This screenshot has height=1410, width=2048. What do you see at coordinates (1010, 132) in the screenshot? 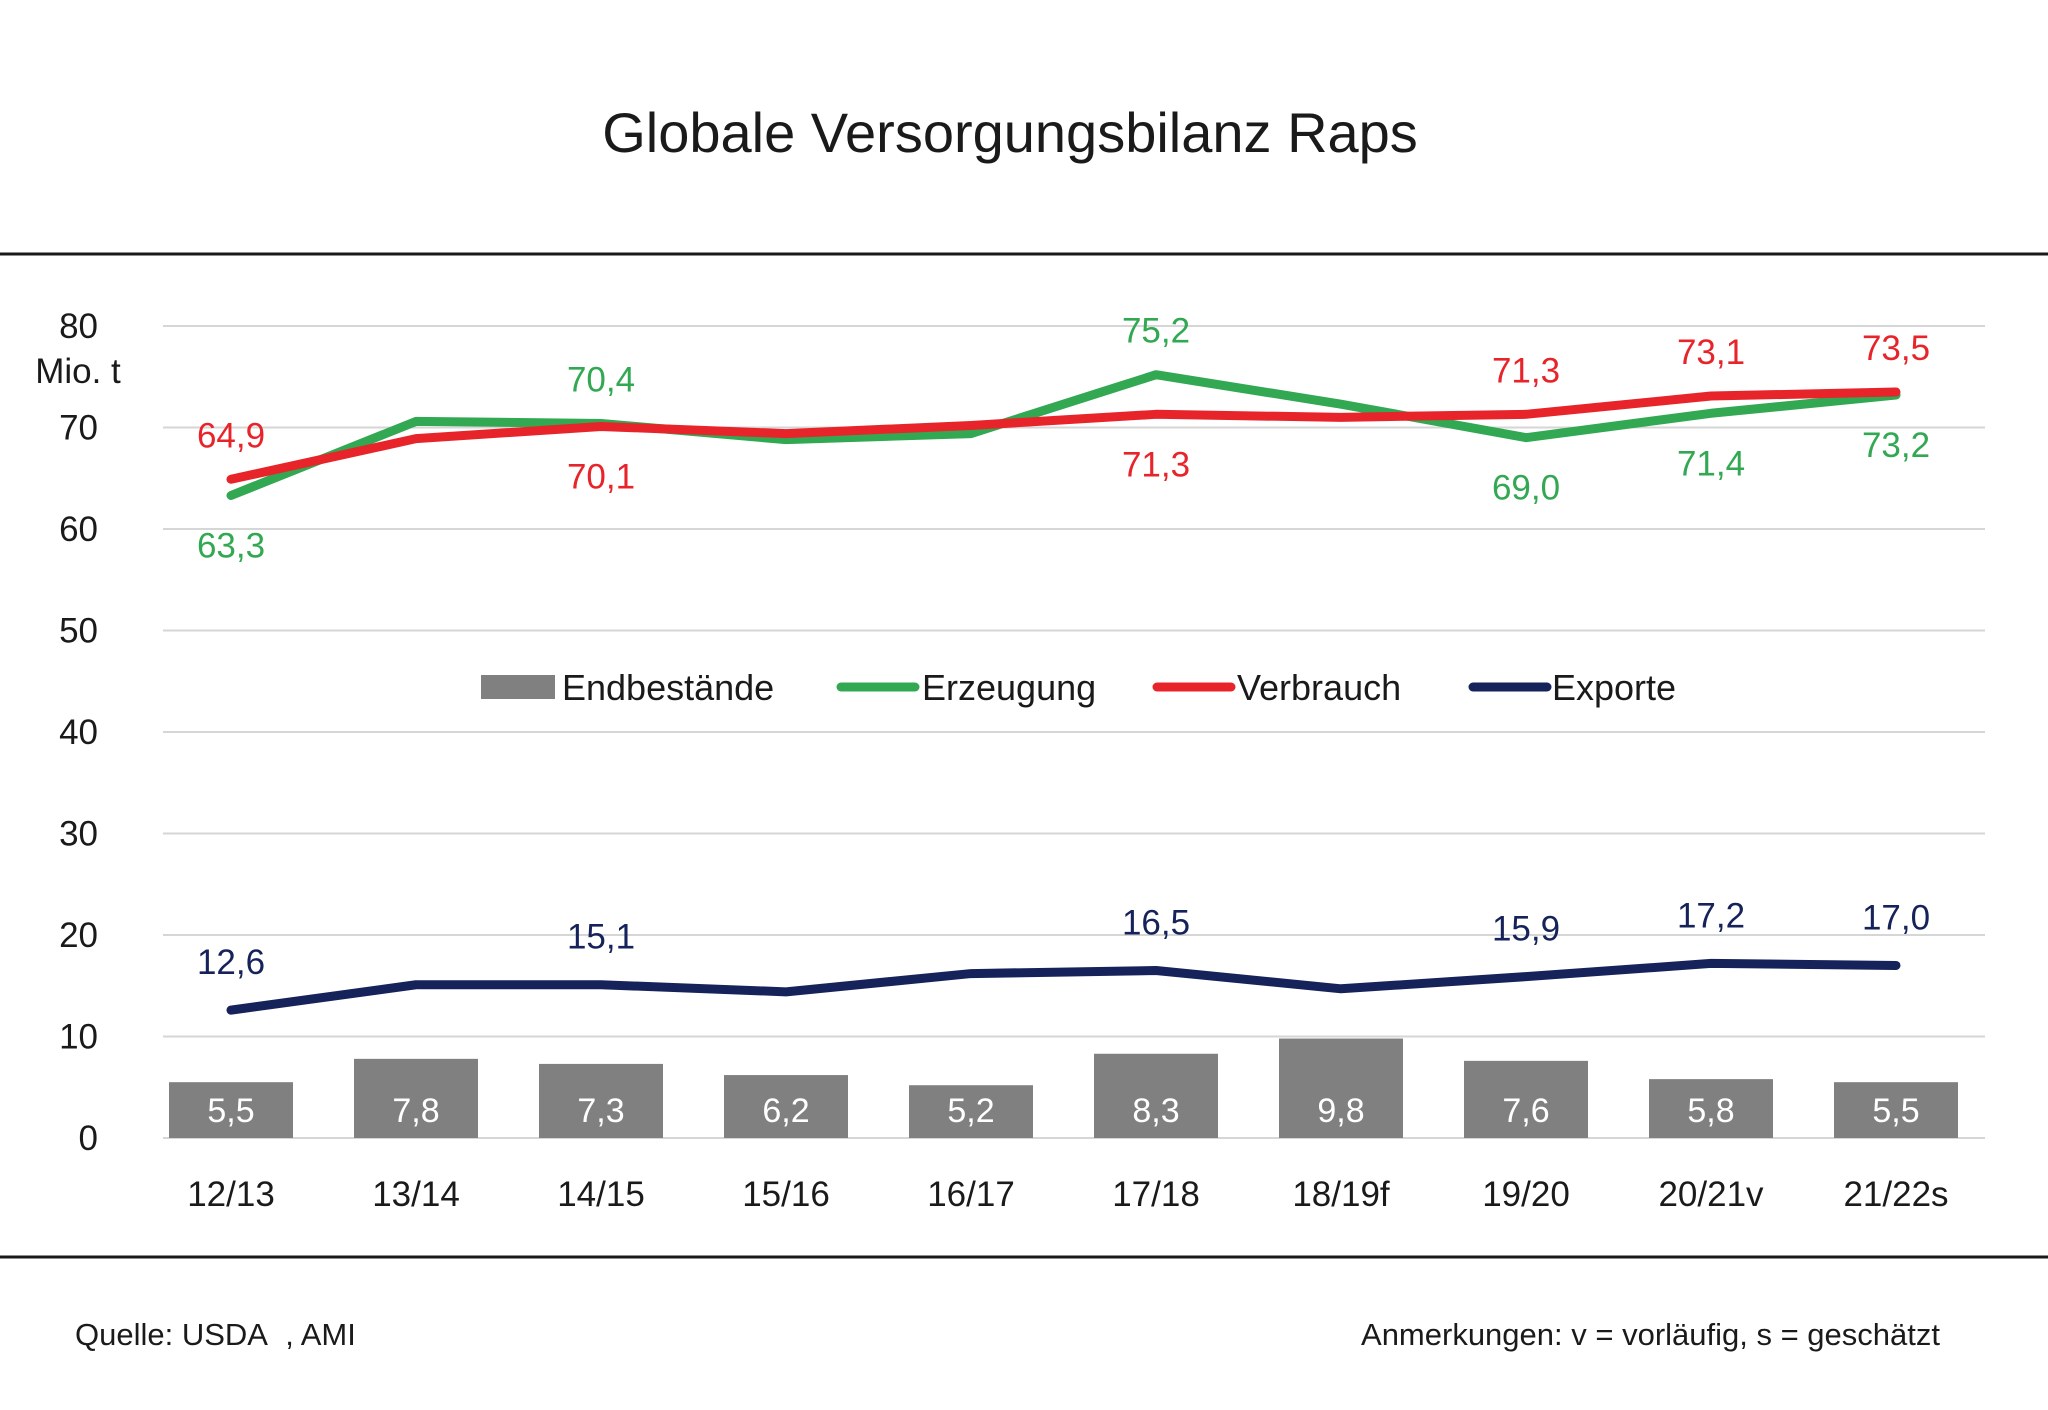
I see `chart-title: Globale Versorgungsbilanz Raps` at bounding box center [1010, 132].